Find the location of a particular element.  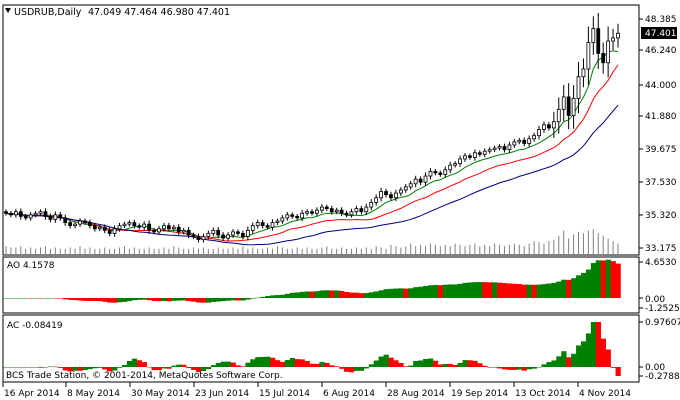

ac-tick: -0.27889 is located at coordinates (662, 377).